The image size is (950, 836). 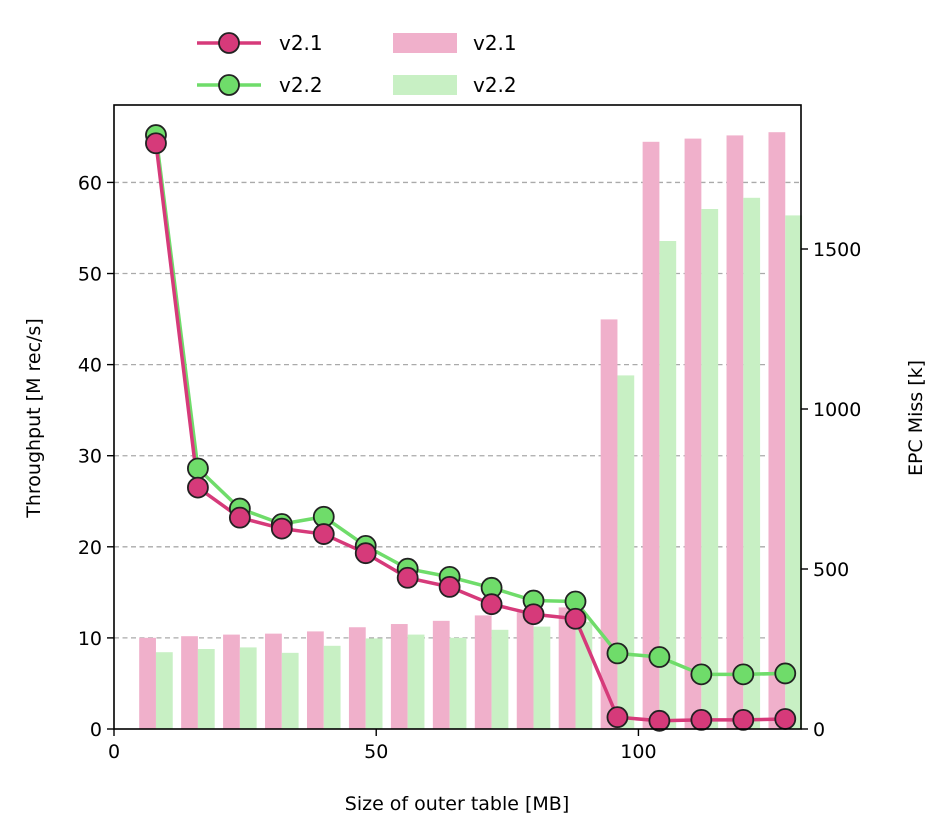 What do you see at coordinates (693, 434) in the screenshot?
I see `bar-v2.1-13` at bounding box center [693, 434].